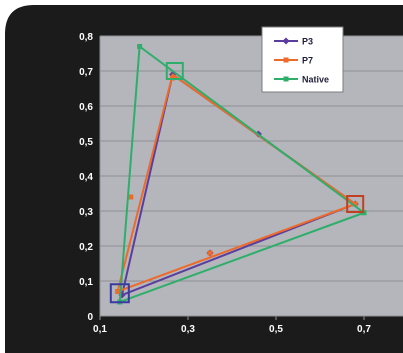 This screenshot has height=353, width=403. I want to click on highlight-box-p7, so click(355, 204).